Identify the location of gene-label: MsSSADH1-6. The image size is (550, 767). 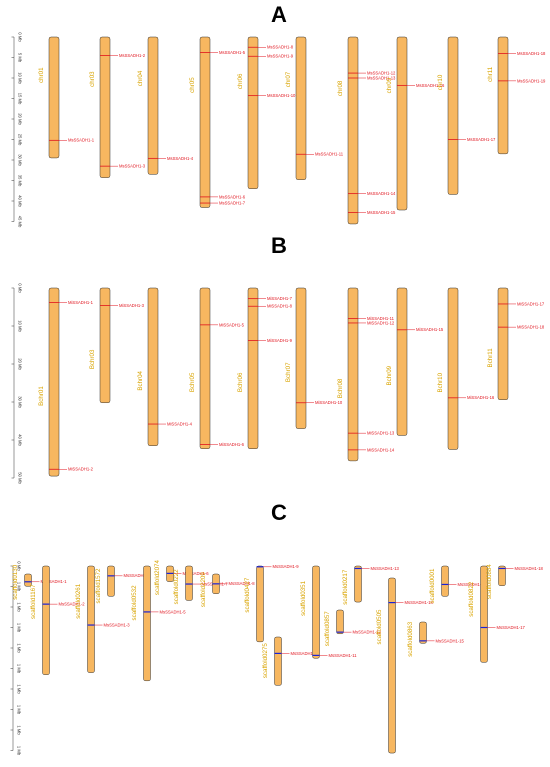
(232, 196).